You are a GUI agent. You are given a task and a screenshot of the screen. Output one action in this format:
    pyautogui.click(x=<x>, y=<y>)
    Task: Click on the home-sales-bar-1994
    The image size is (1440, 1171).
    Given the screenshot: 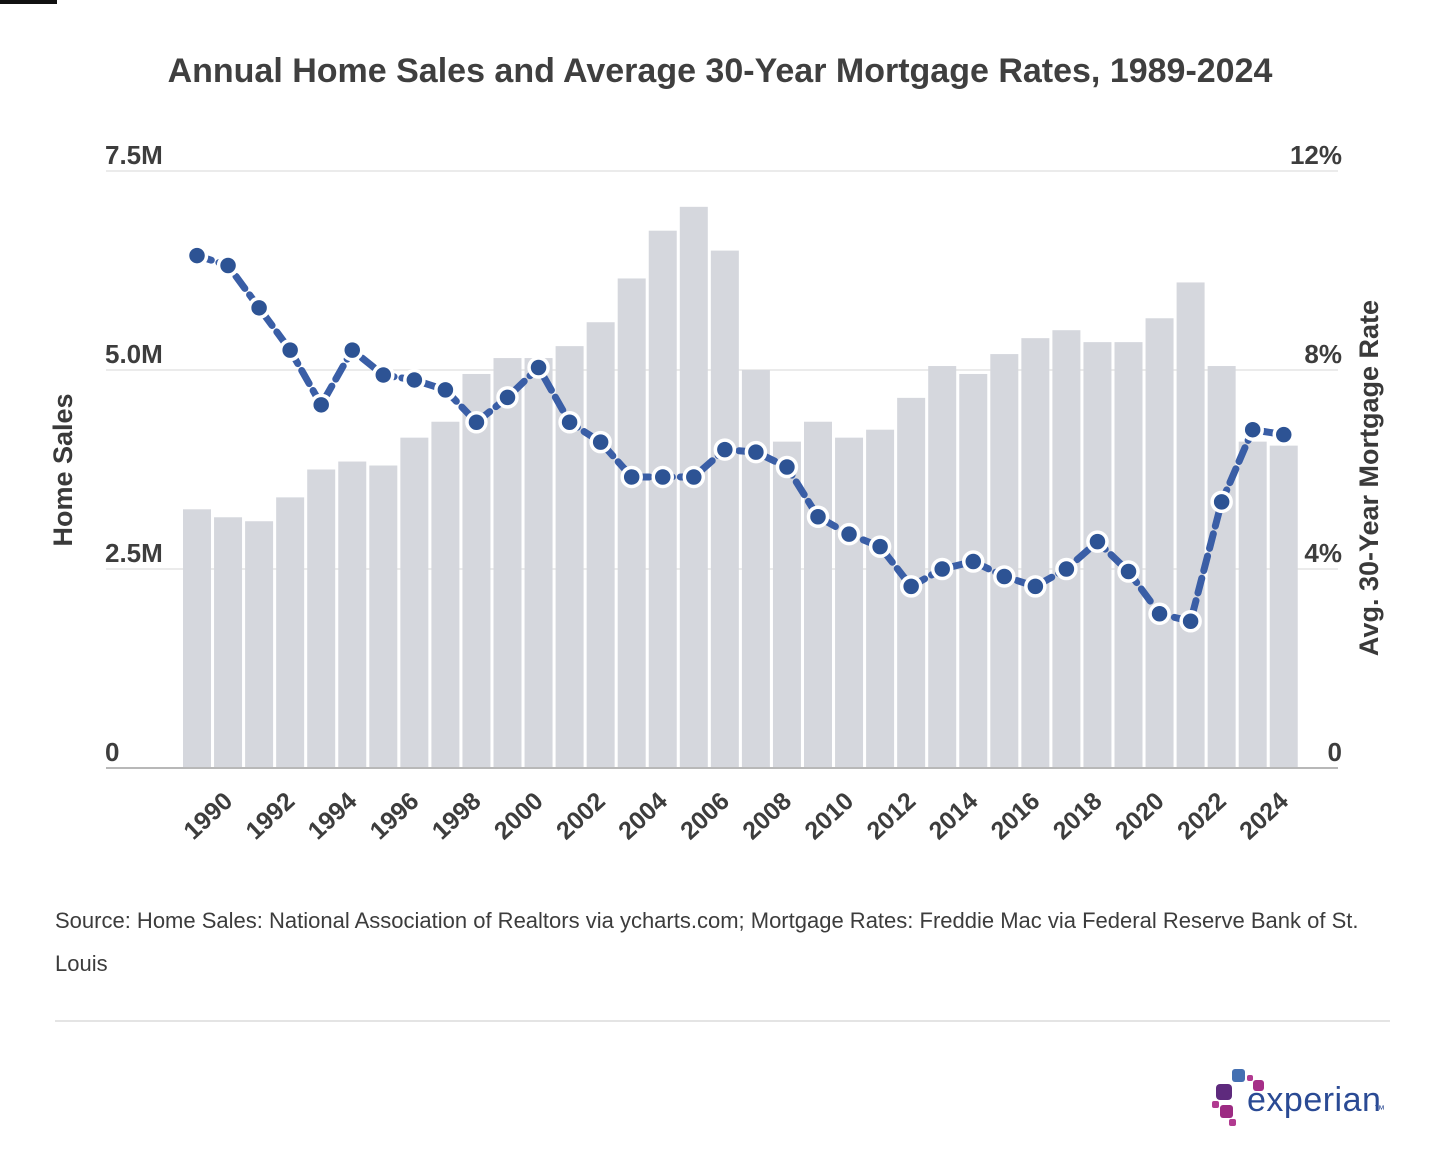 What is the action you would take?
    pyautogui.click(x=352, y=614)
    